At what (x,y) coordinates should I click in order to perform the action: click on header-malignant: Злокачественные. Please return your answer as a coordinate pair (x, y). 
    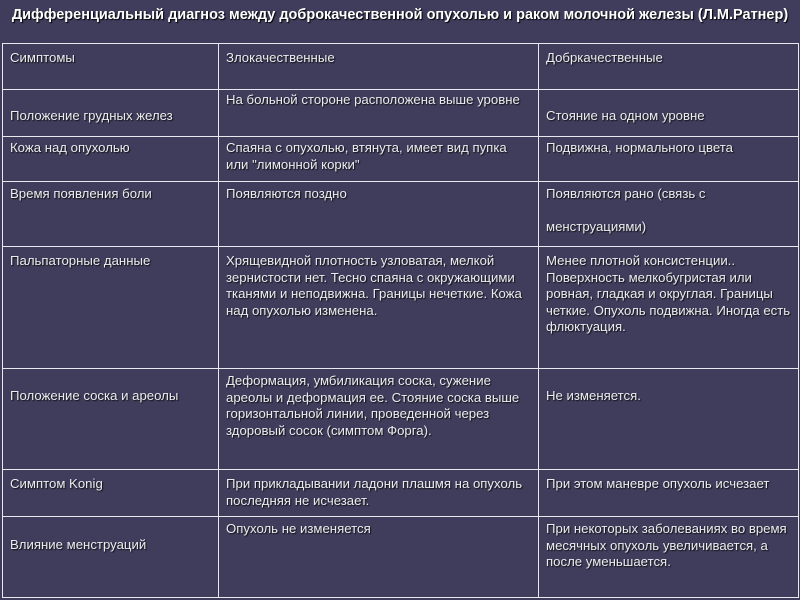
    Looking at the image, I should click on (378, 66).